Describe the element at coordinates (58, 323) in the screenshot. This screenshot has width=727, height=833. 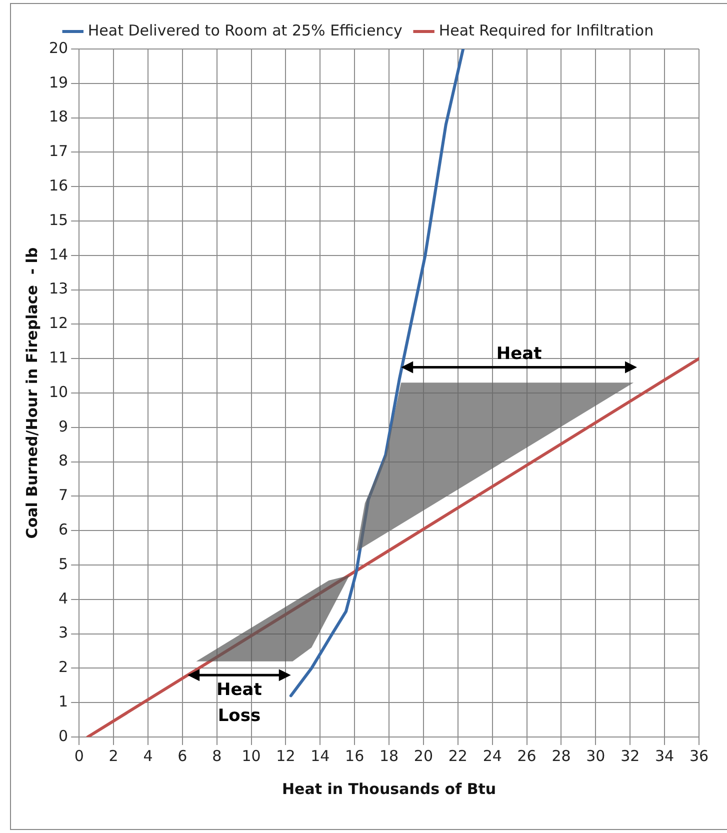
I see `y-tick-label: 12` at that location.